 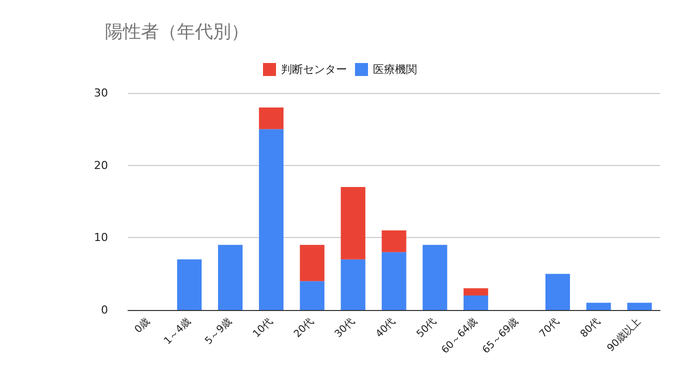 I want to click on x-tick-label: 1～4歳, so click(x=178, y=331).